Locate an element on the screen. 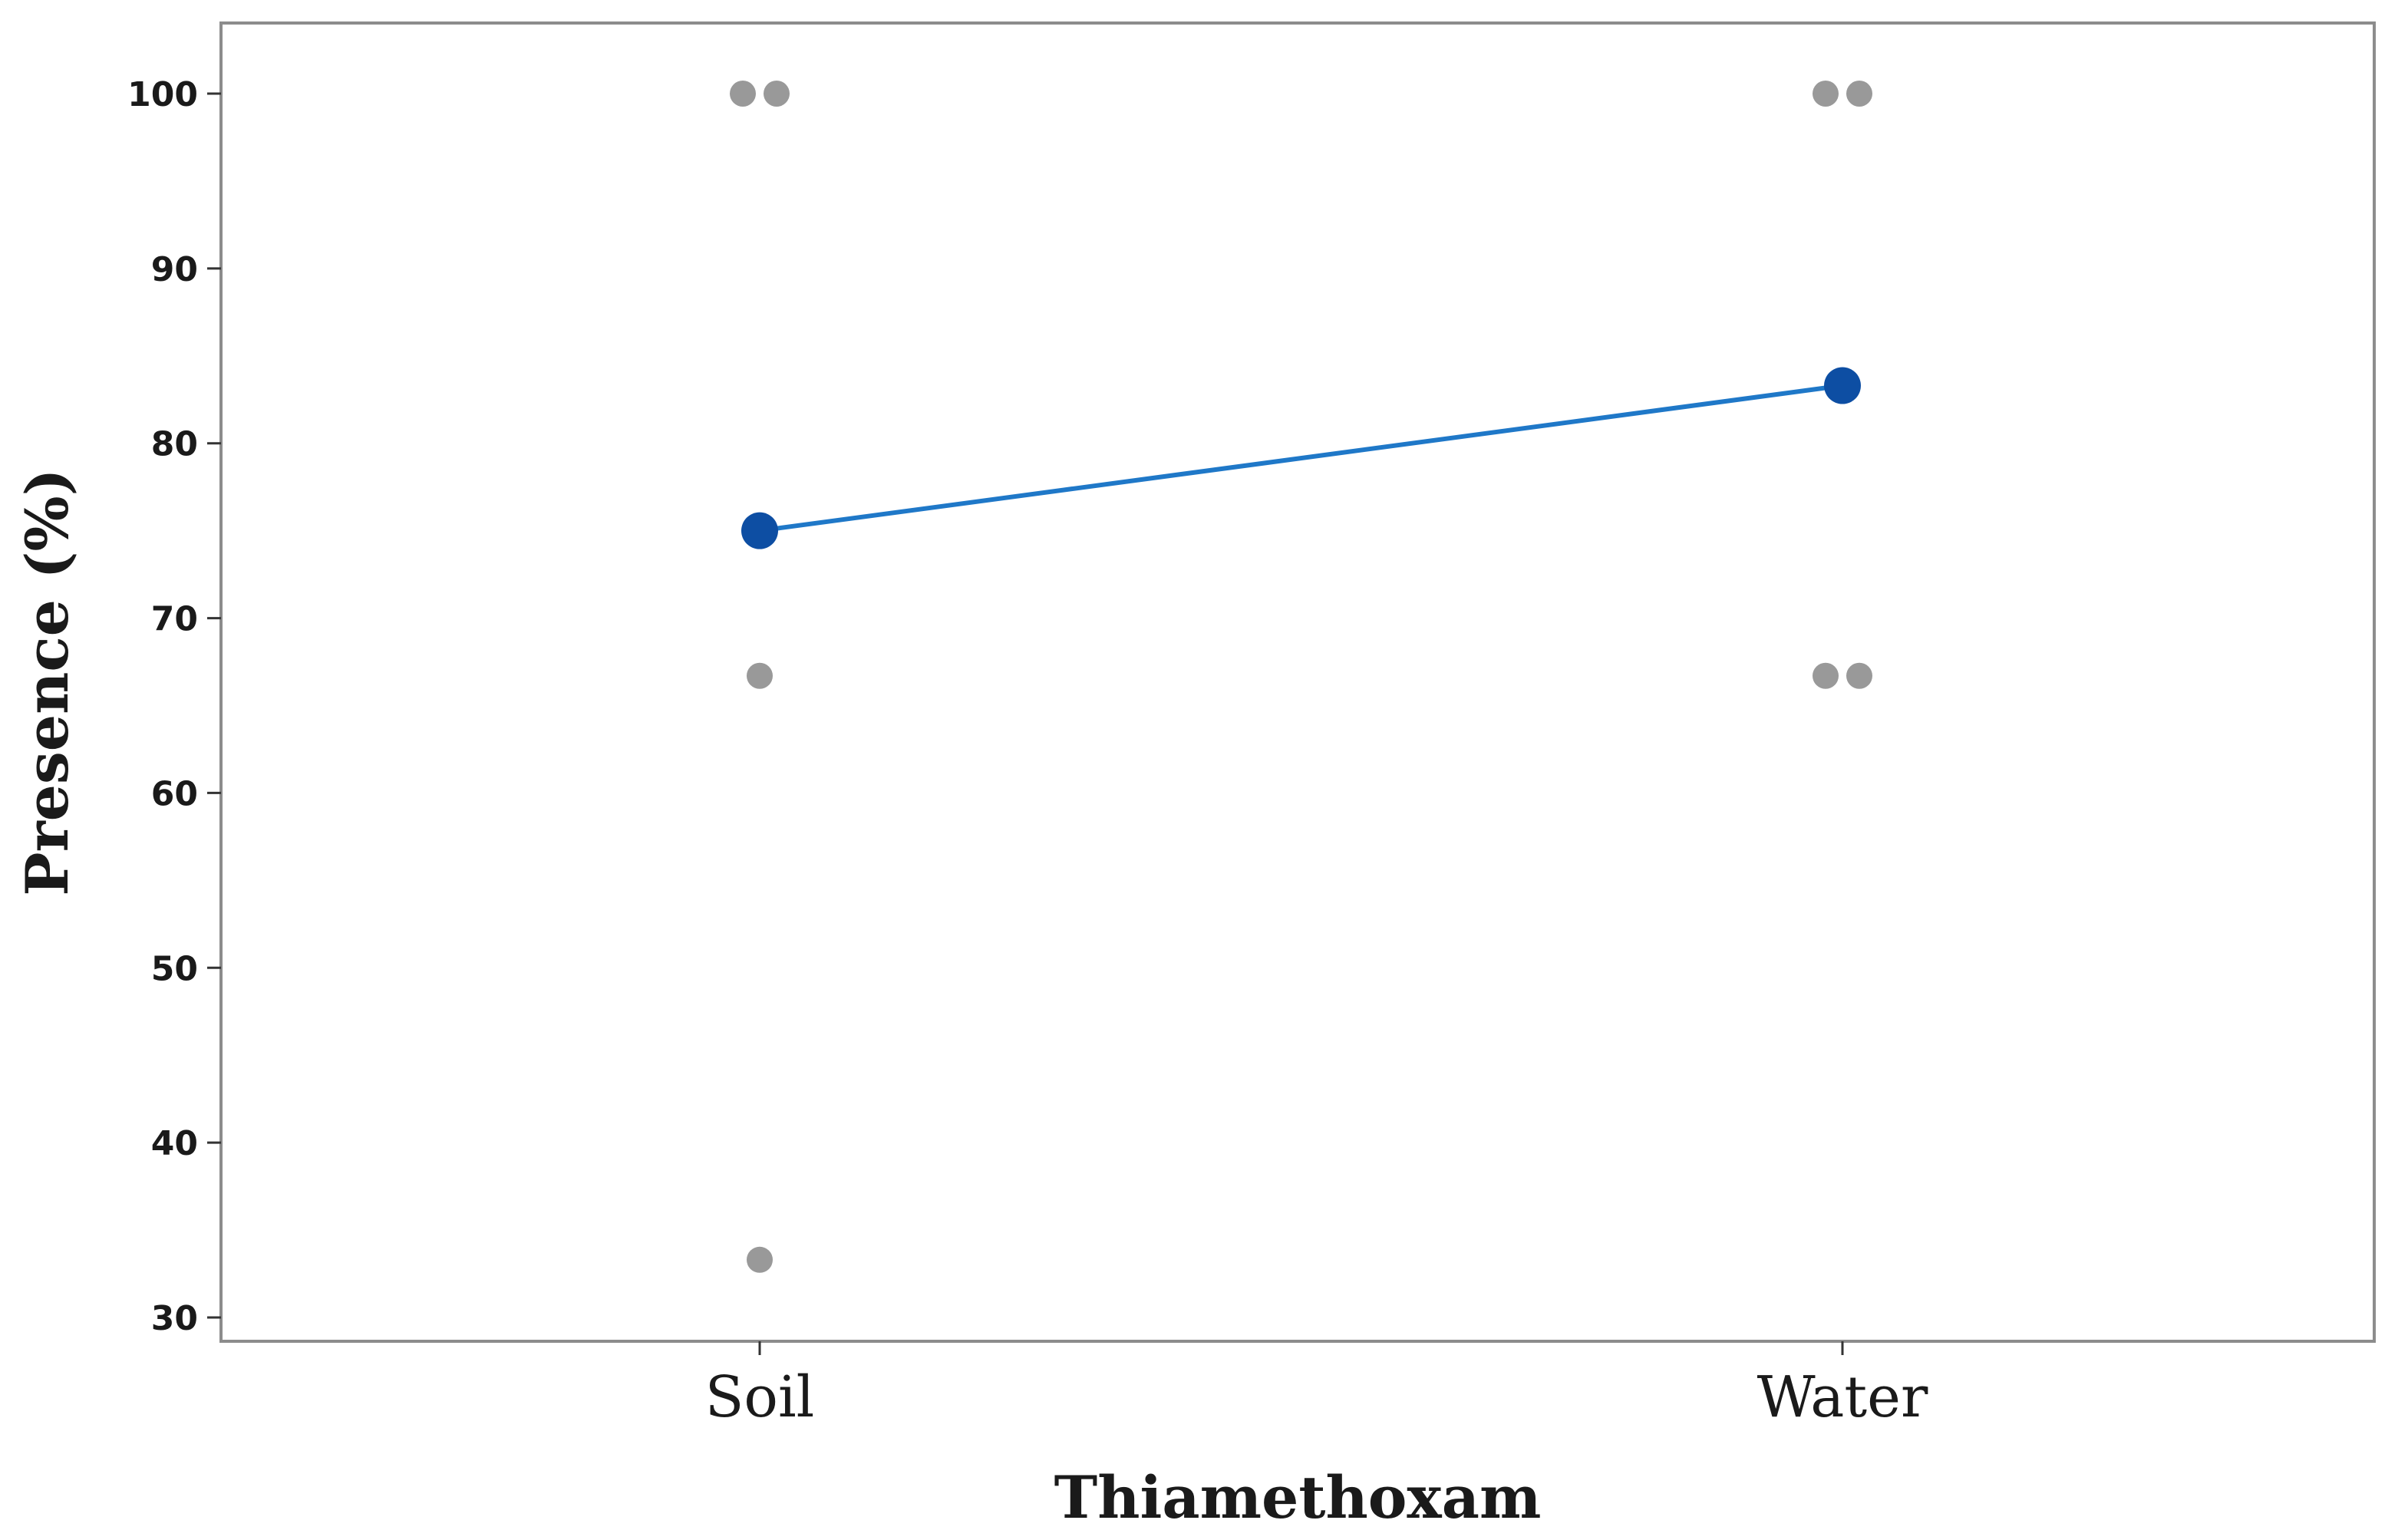 This screenshot has width=2408, height=1540. x-axis-title: Thiamethoxam is located at coordinates (1298, 1497).